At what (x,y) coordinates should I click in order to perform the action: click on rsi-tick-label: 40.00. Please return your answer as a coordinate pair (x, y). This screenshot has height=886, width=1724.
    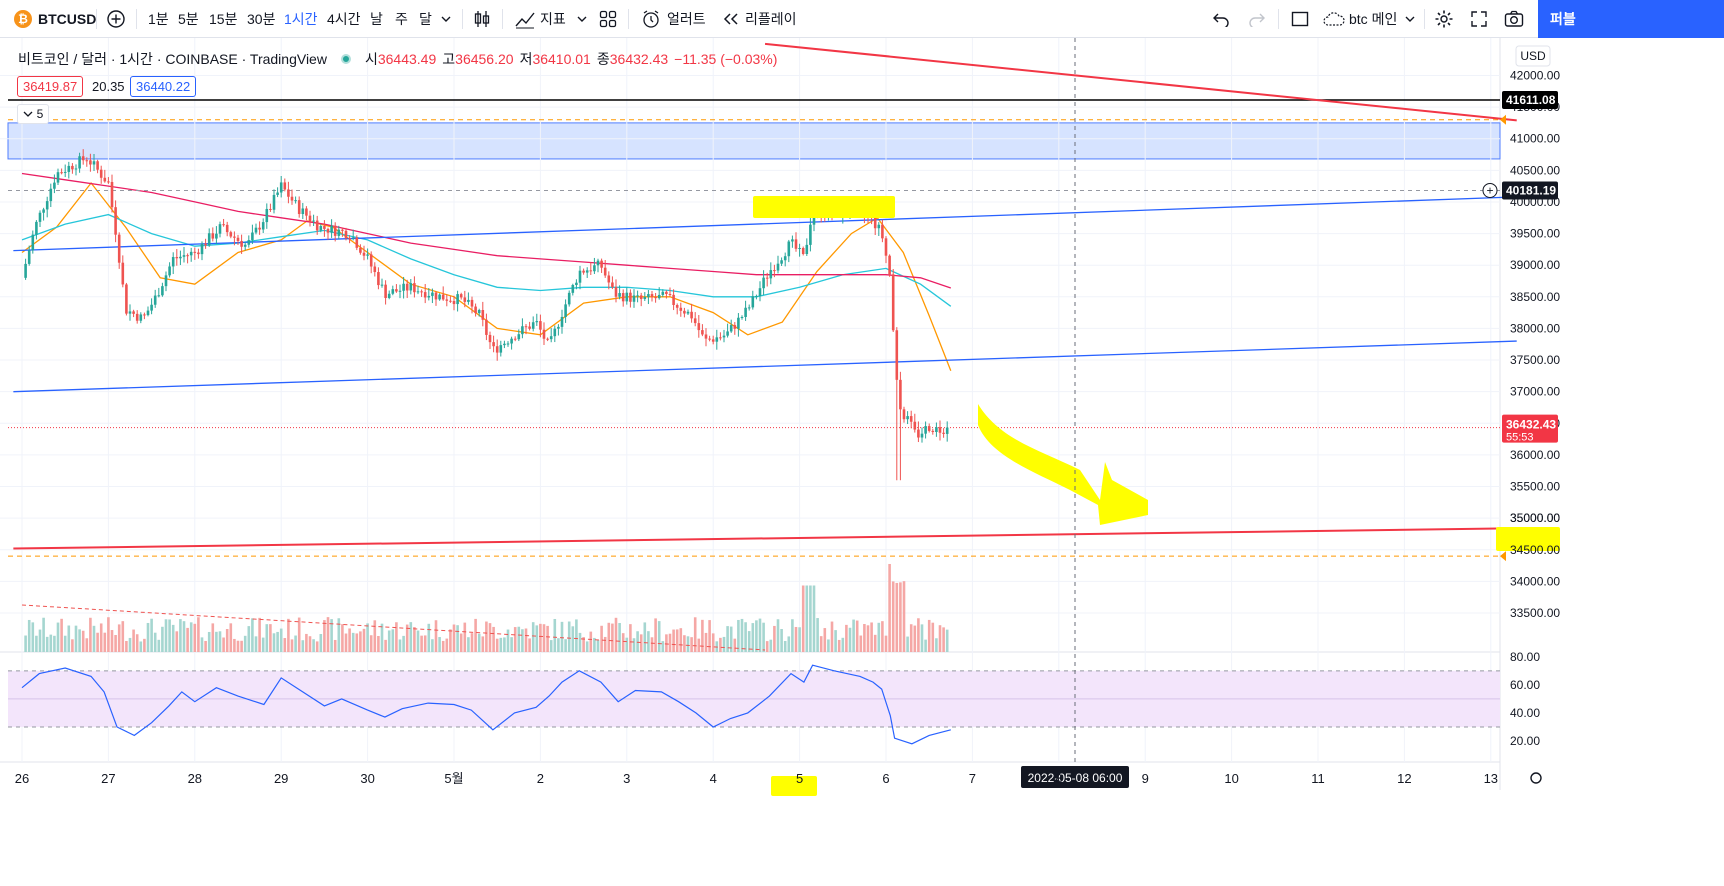
    Looking at the image, I should click on (1525, 713).